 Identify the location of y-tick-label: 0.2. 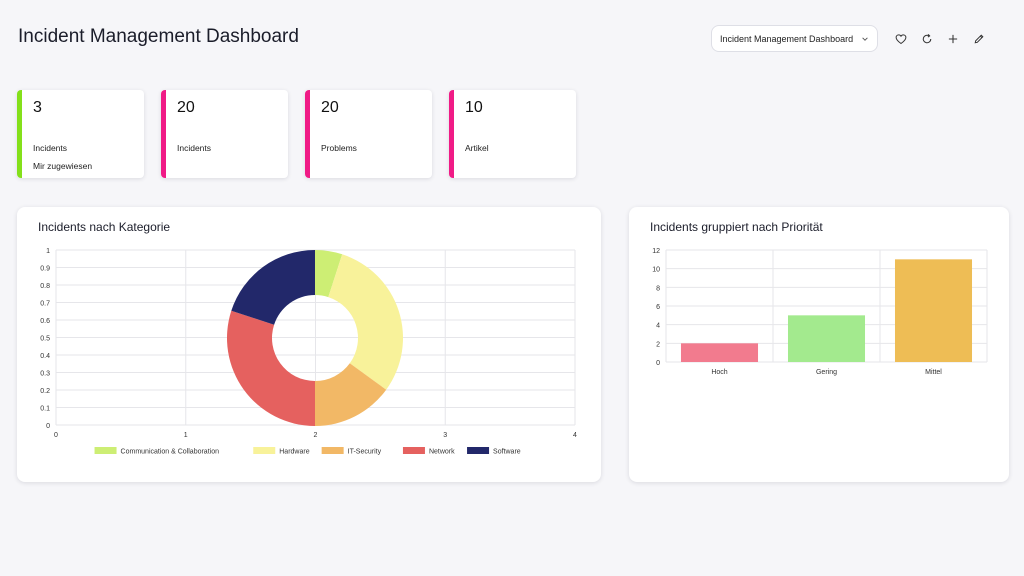
(45, 391).